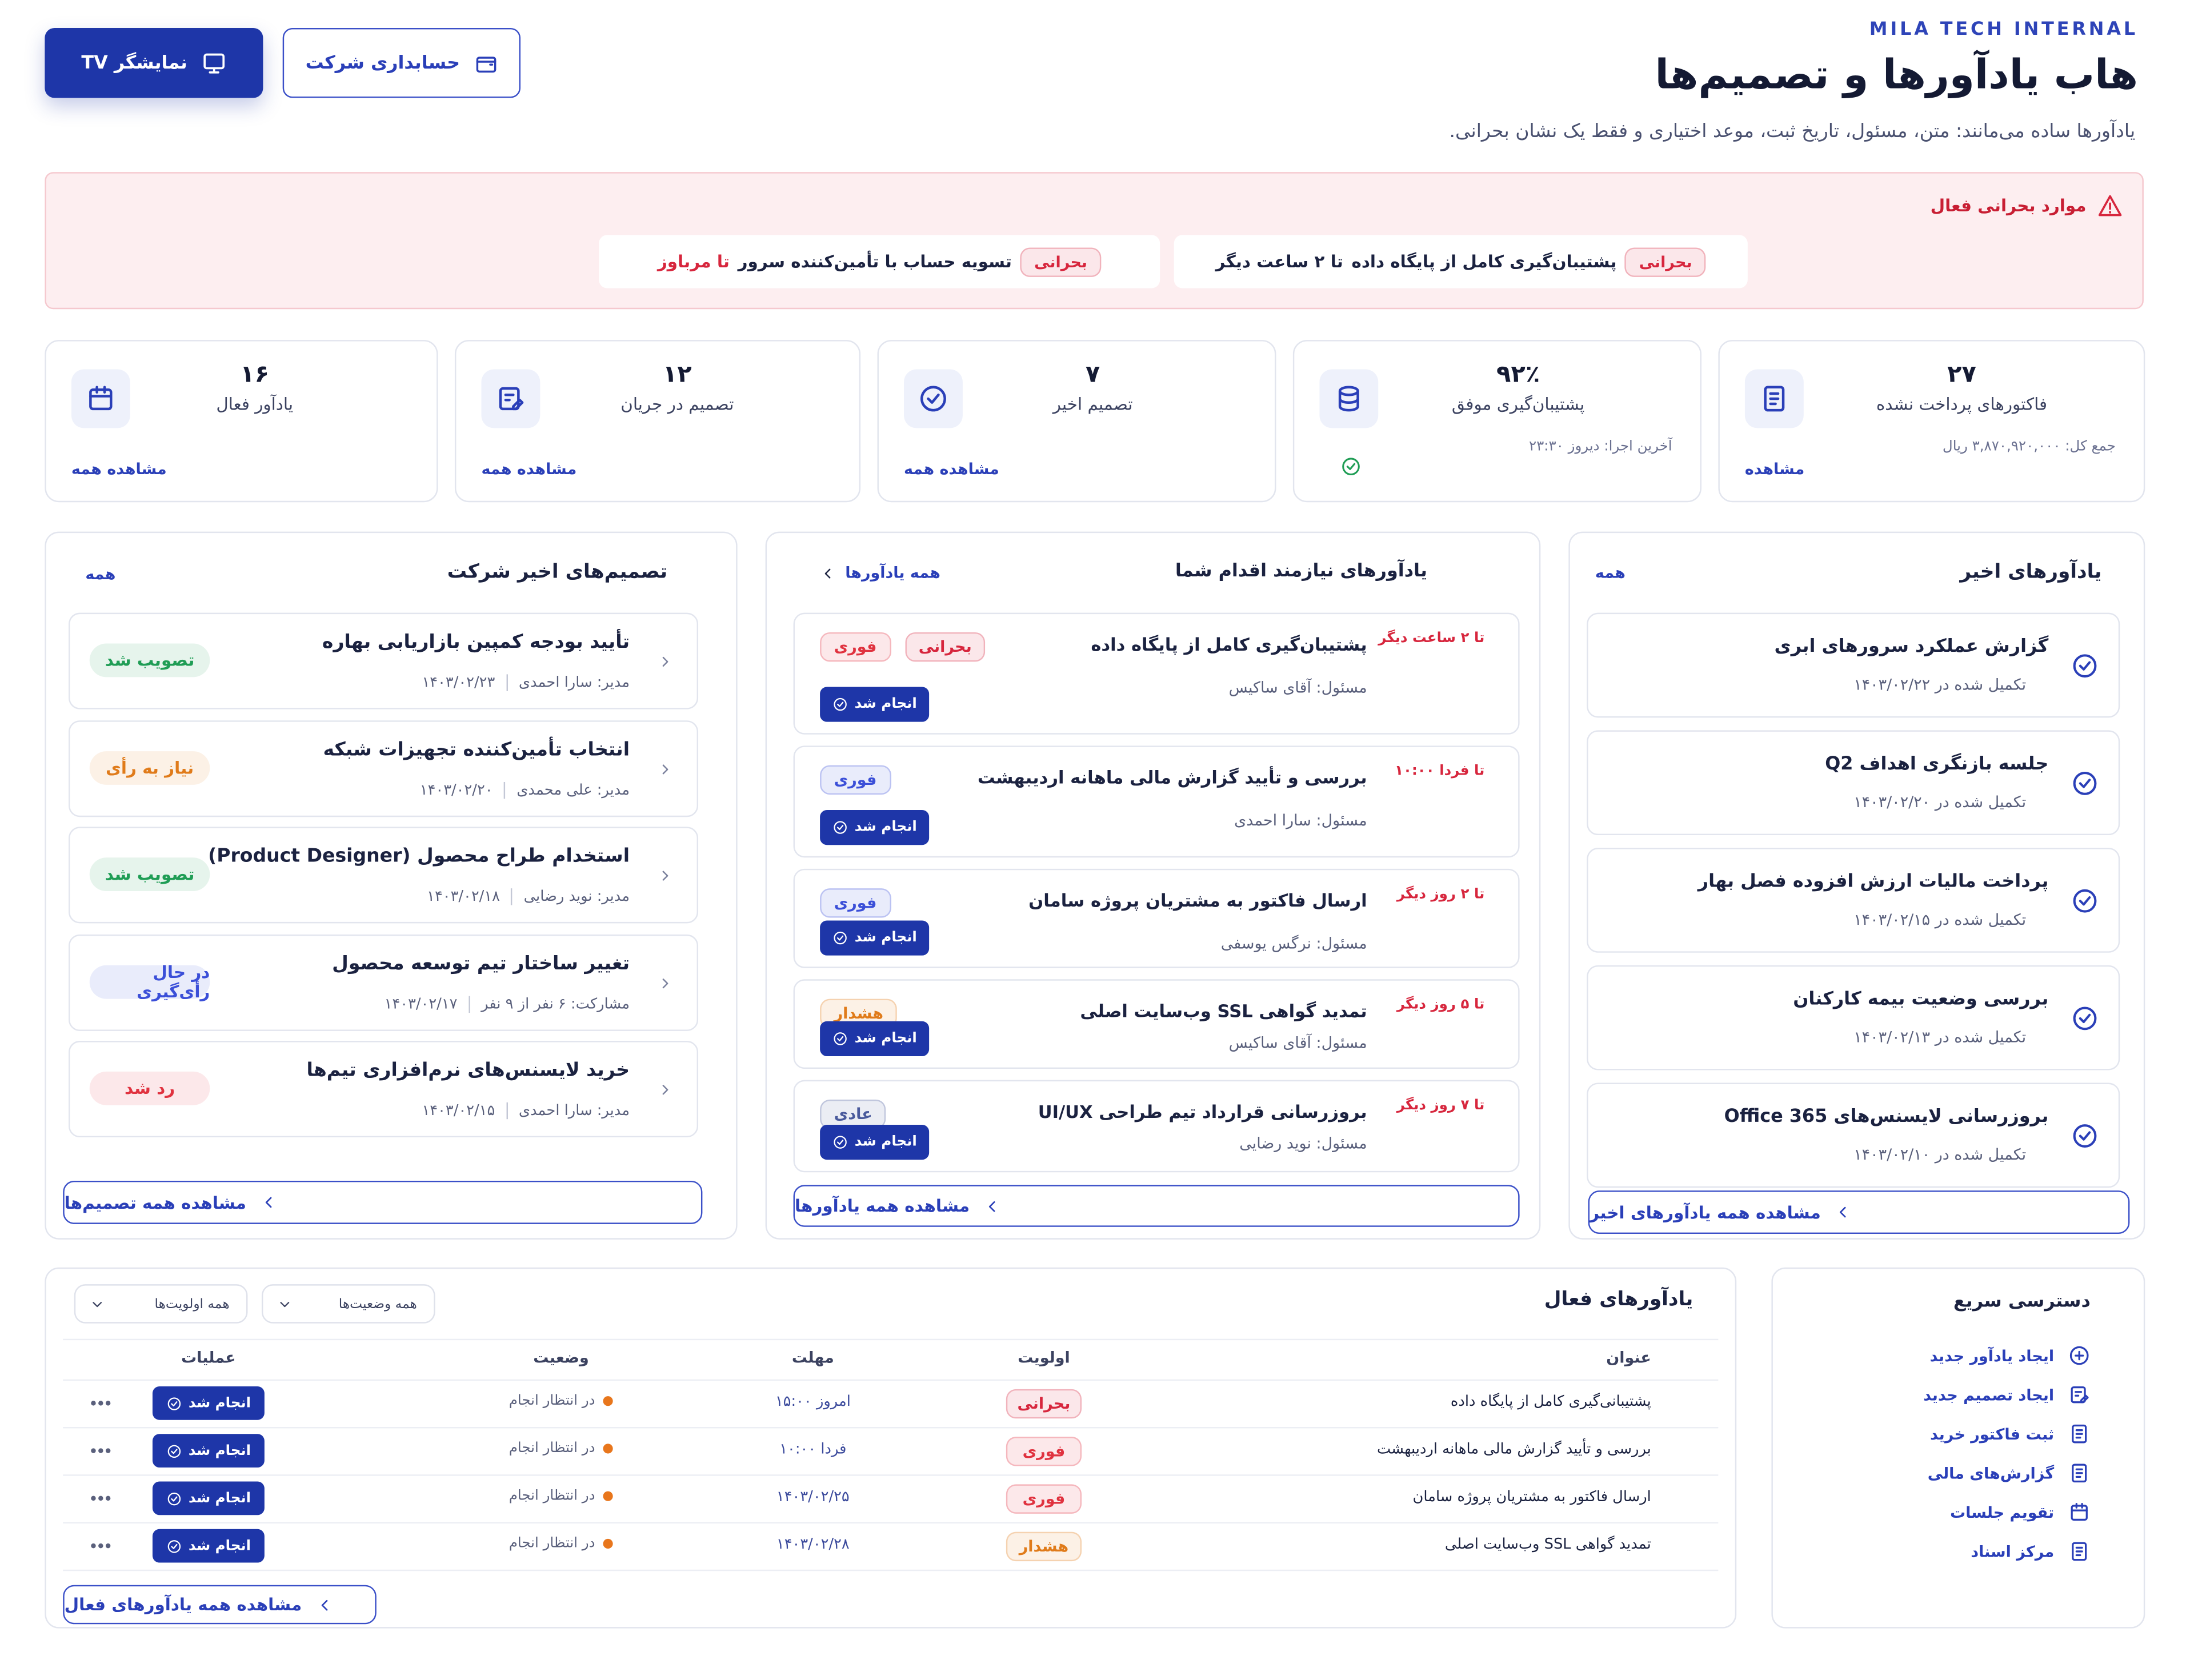 Image resolution: width=2194 pixels, height=1680 pixels. I want to click on stat-label: یادآور فعال, so click(255, 404).